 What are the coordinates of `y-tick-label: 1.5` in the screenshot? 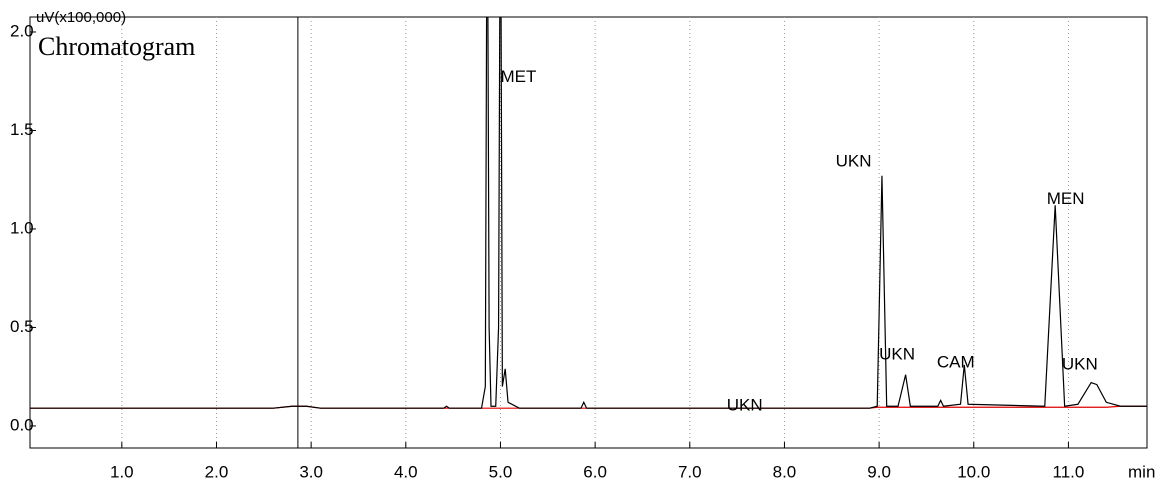 It's located at (22, 129).